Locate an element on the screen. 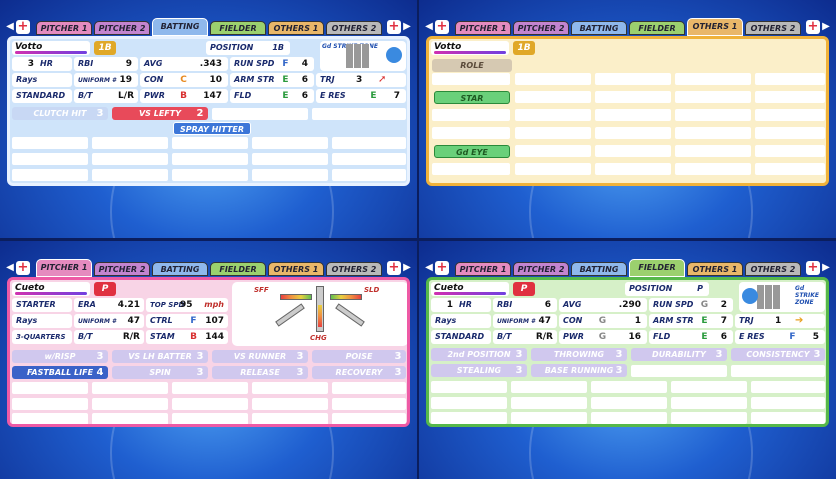 The width and height of the screenshot is (836, 479). strike-zone-grid-icon is located at coordinates (769, 297).